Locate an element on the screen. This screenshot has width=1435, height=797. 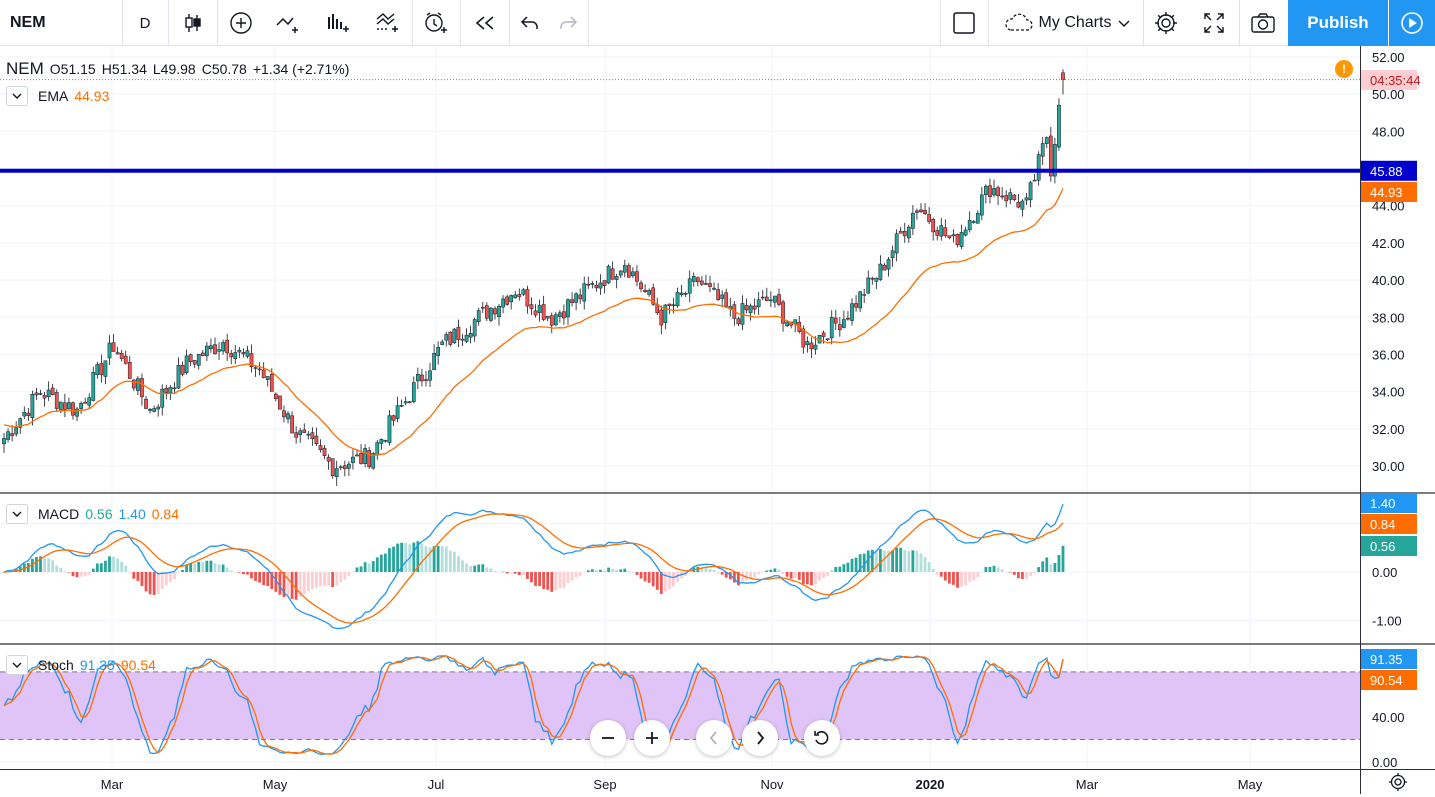
scroll-left-button is located at coordinates (714, 738).